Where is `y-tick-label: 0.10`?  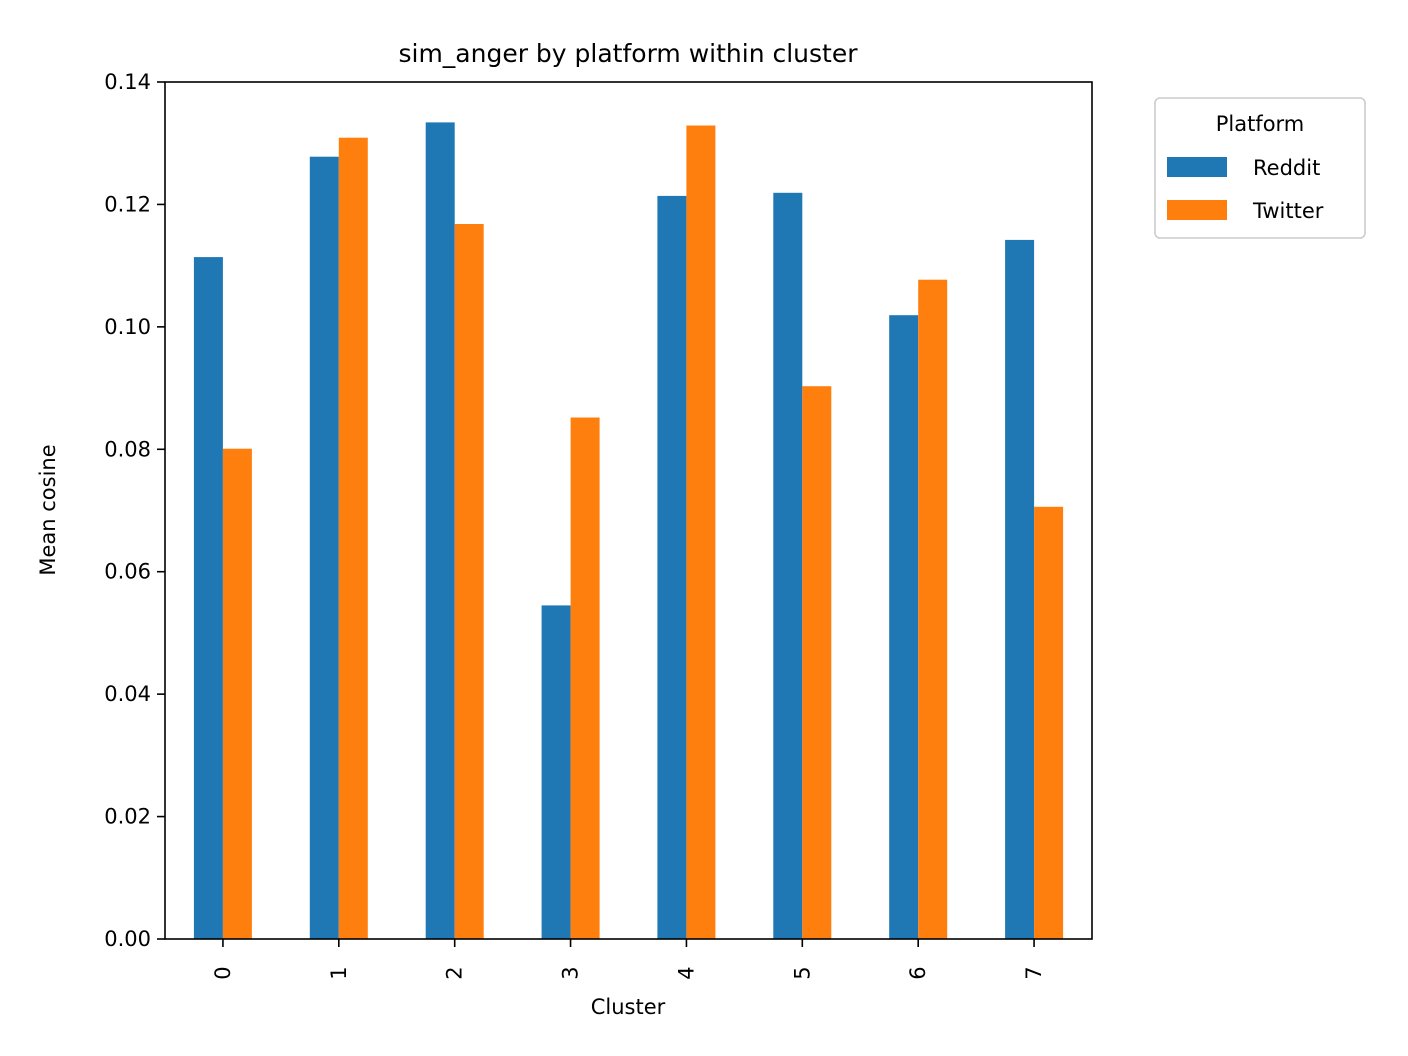 y-tick-label: 0.10 is located at coordinates (127, 327).